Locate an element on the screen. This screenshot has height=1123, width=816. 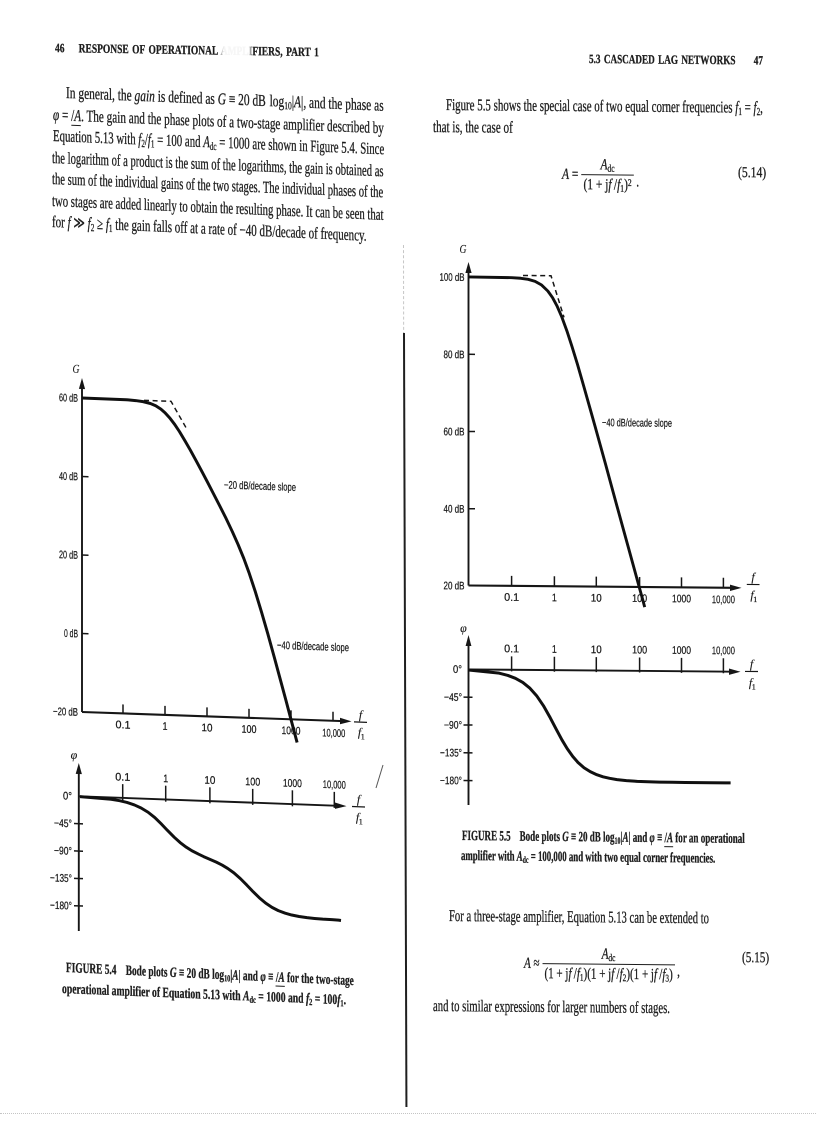
svg-text: 80 dB is located at coordinates (454, 355).